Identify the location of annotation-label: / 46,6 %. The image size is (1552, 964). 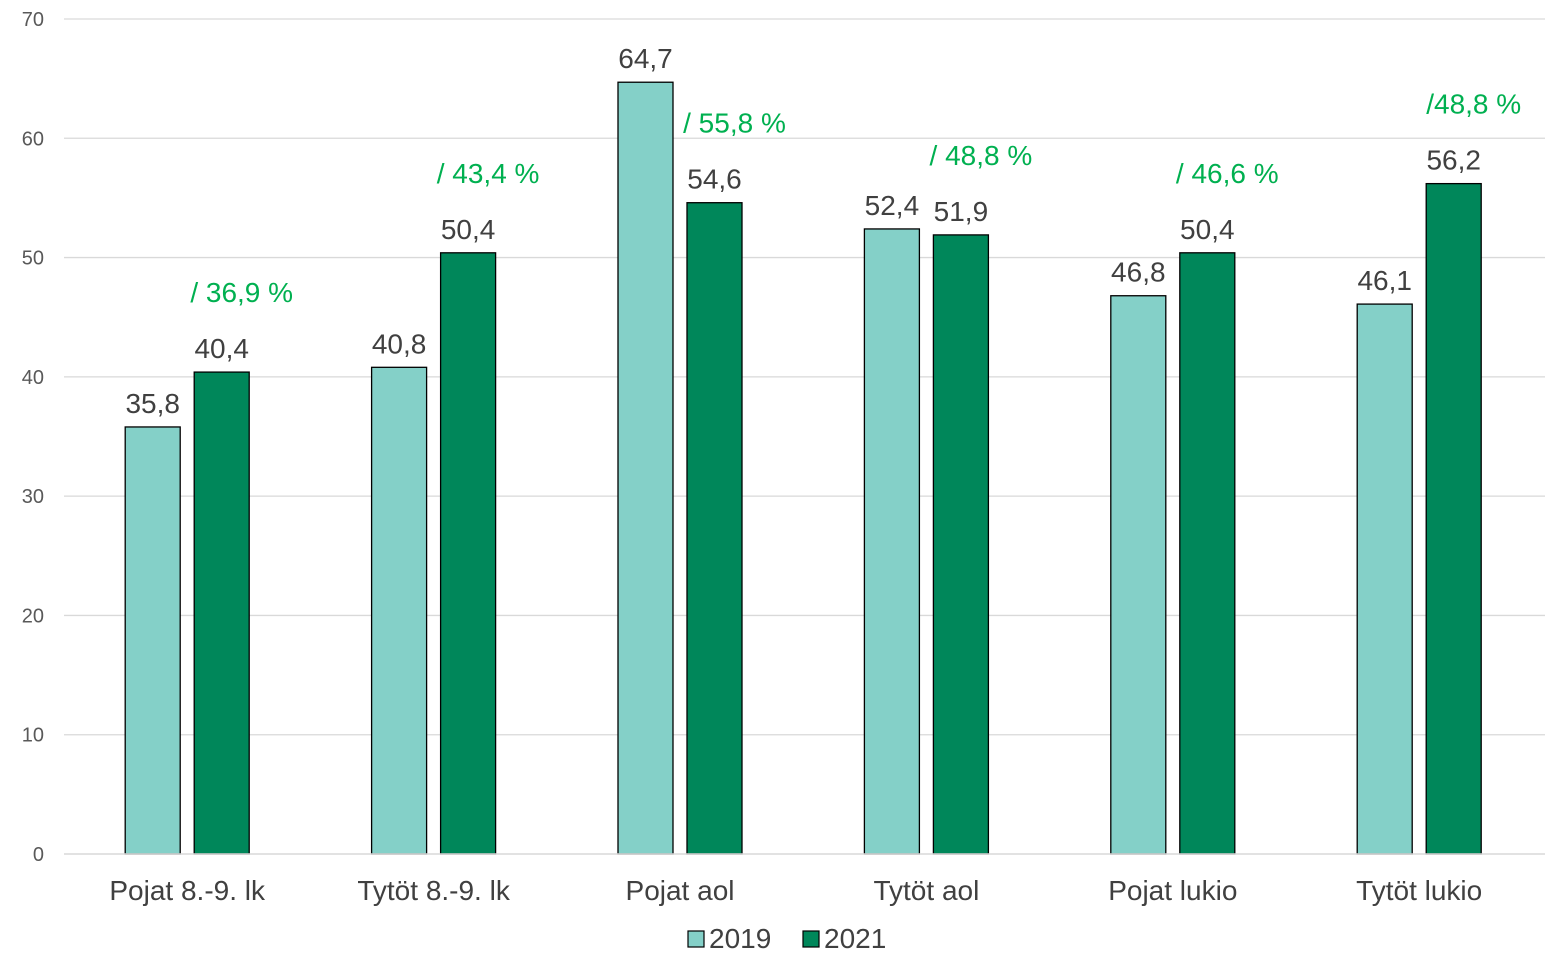
(1227, 173).